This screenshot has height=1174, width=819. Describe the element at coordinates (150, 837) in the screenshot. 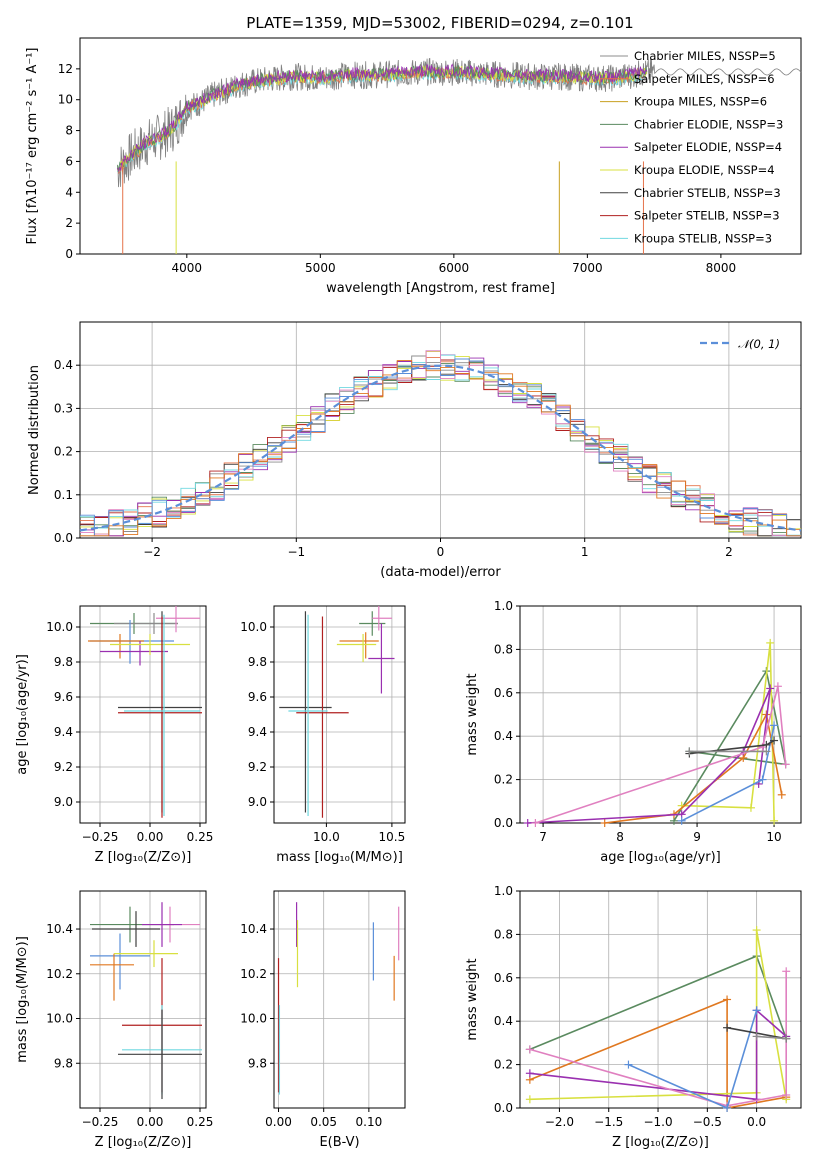

I see `x-tick-label: 0.00` at that location.